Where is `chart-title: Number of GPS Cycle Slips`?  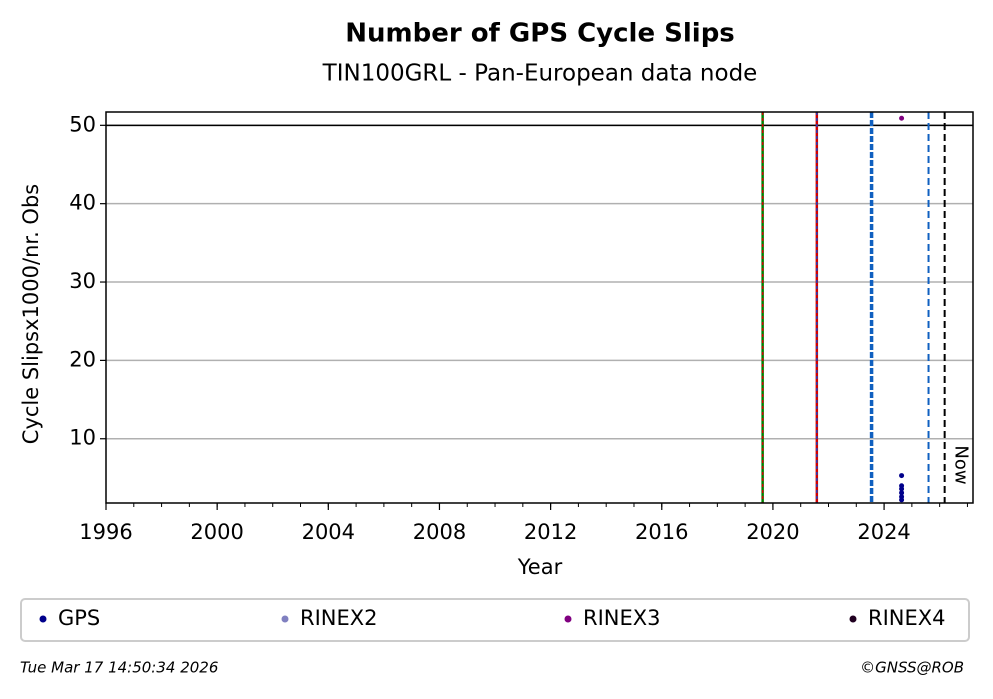 chart-title: Number of GPS Cycle Slips is located at coordinates (540, 34).